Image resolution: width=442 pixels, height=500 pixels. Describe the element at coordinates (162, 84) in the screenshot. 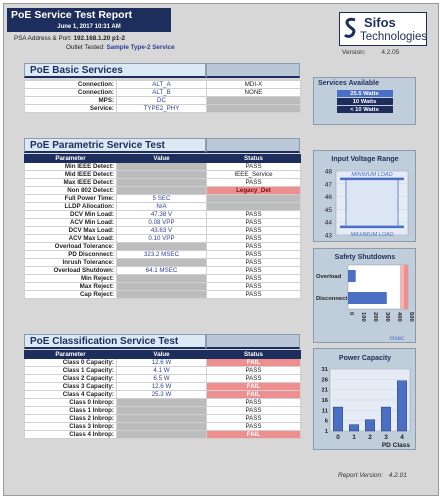

I see `table-row: Connection: ALT_A MDI-X` at that location.